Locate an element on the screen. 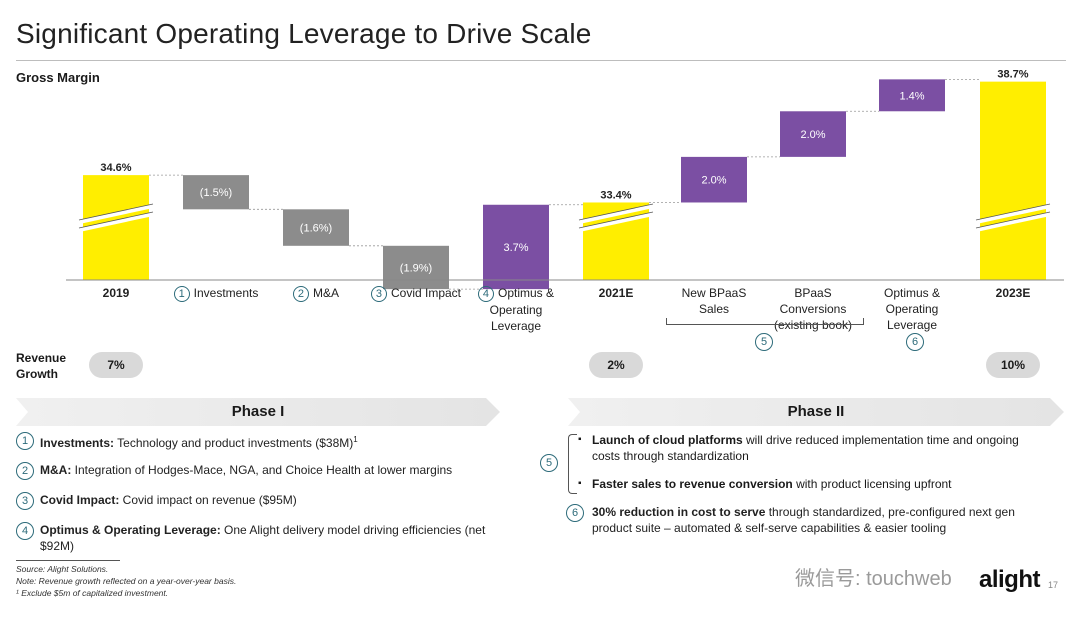 The width and height of the screenshot is (1080, 624). x-label-4: 3 Covid Impact is located at coordinates (416, 293).